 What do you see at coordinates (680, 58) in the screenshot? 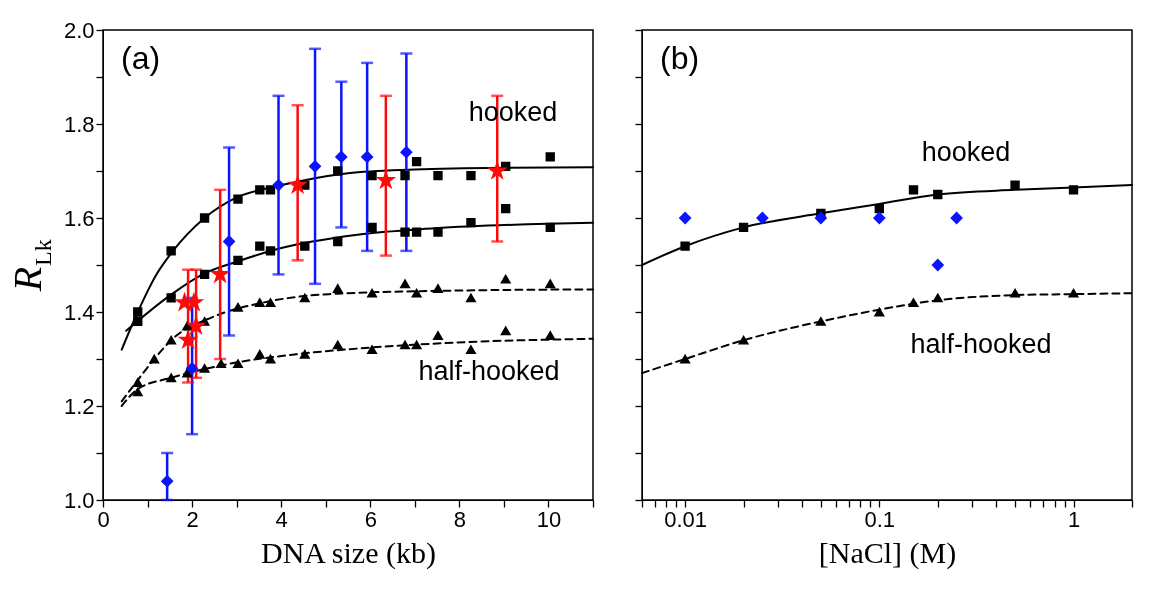
I see `annotation: (b)` at bounding box center [680, 58].